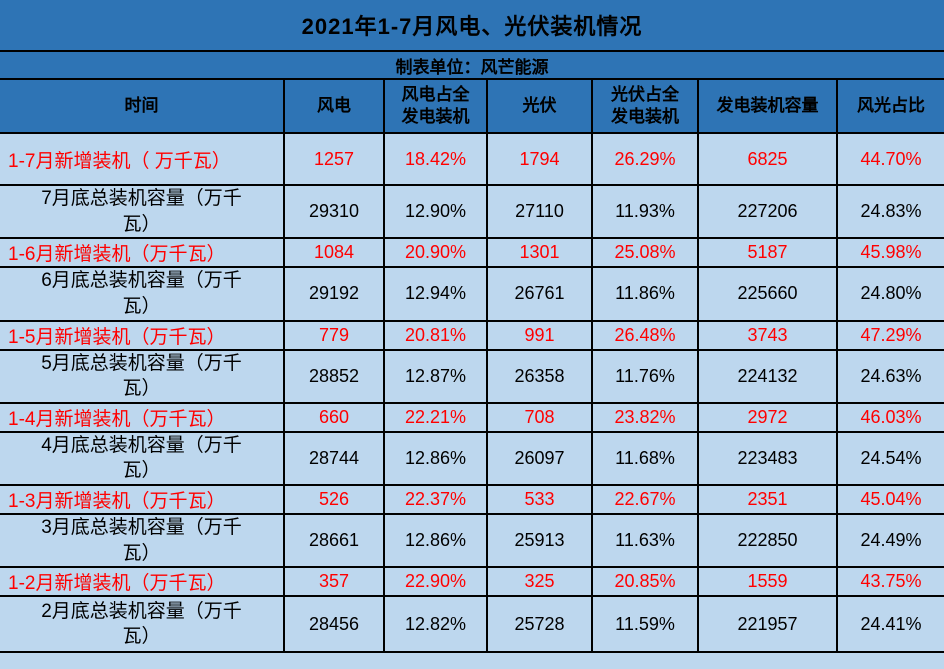 This screenshot has height=669, width=944. What do you see at coordinates (539, 253) in the screenshot?
I see `value-cell: 1301` at bounding box center [539, 253].